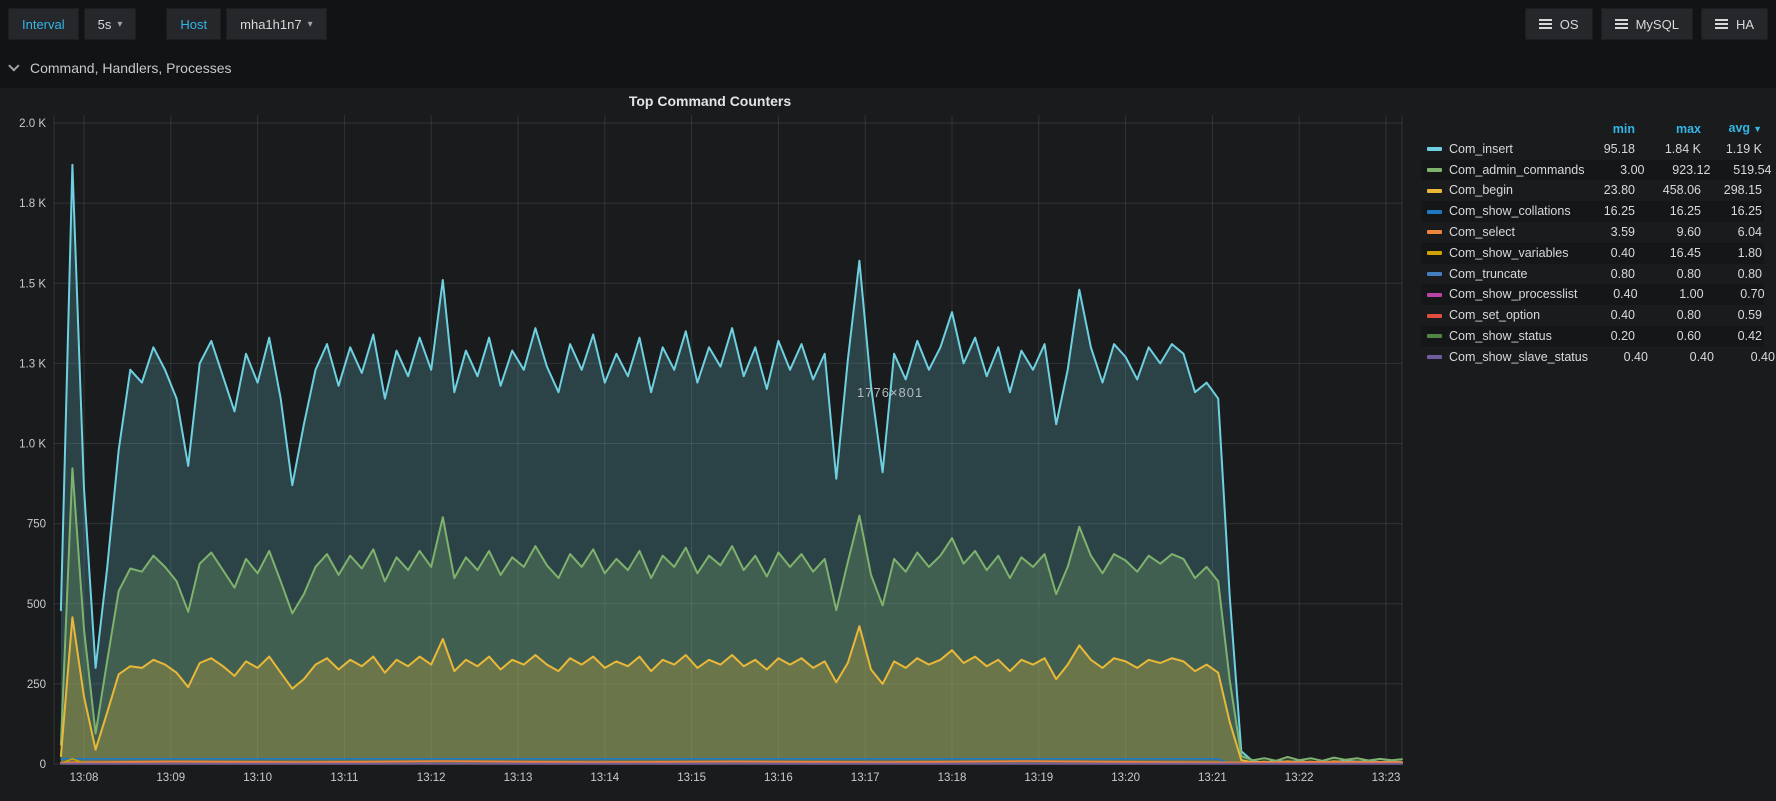  I want to click on legend-series-label: Com_begin, so click(1498, 190).